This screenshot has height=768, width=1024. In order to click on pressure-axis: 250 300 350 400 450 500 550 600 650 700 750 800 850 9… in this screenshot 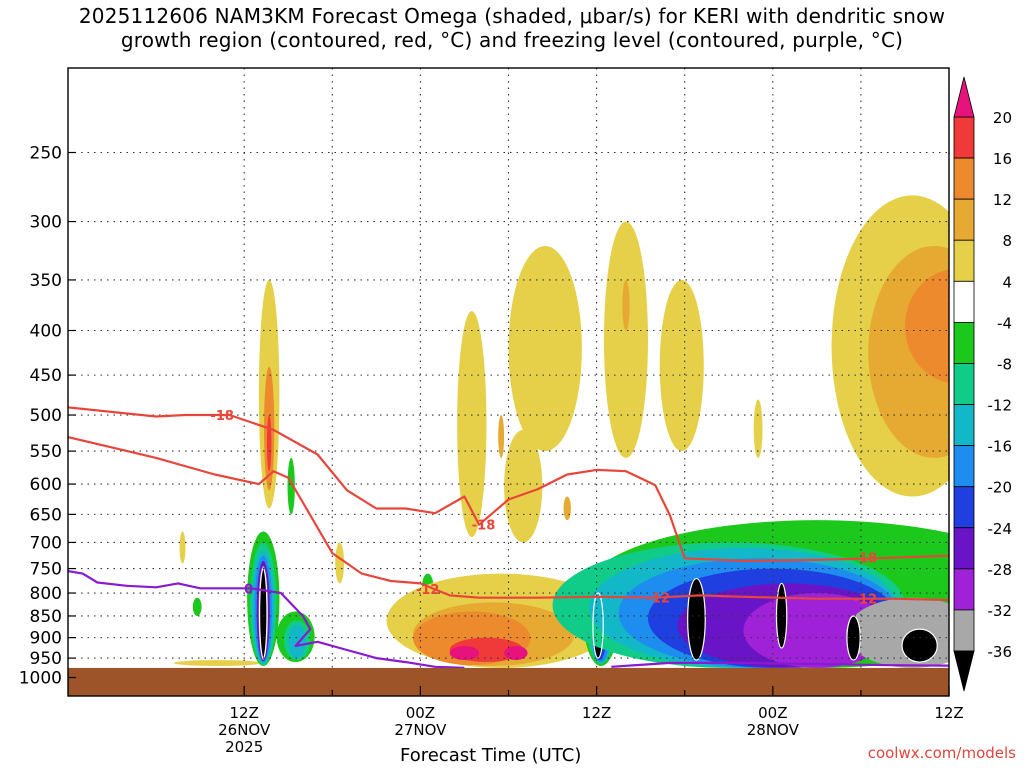, I will do `click(47, 416)`.